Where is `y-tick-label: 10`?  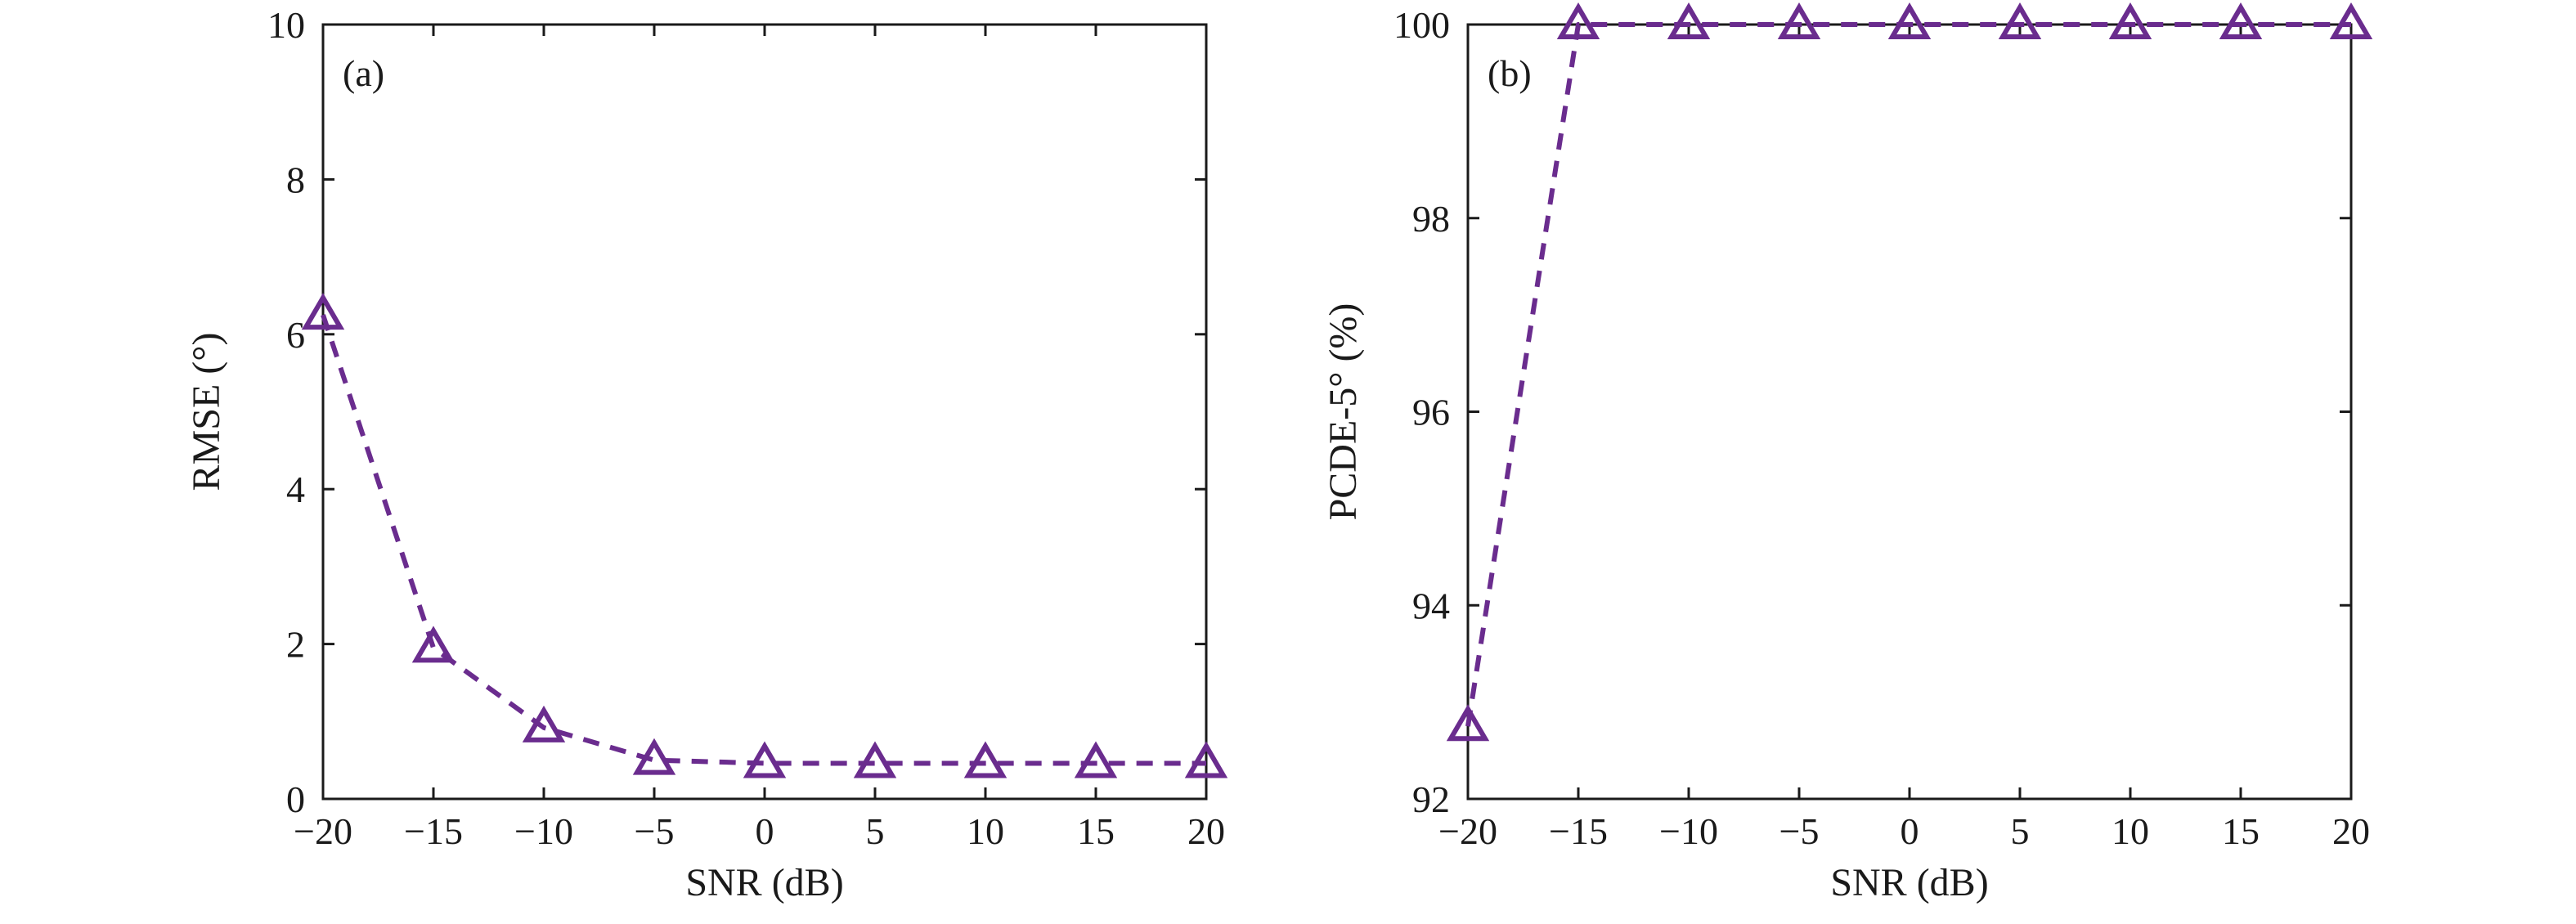
y-tick-label: 10 is located at coordinates (286, 25).